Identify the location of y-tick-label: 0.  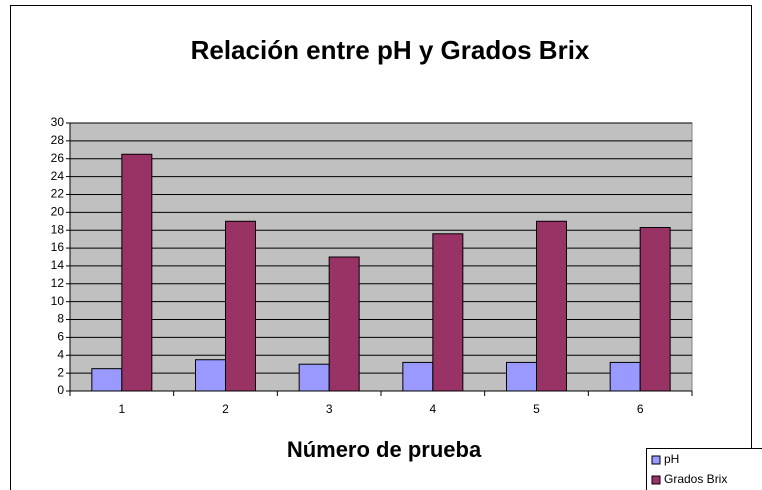
(60, 390).